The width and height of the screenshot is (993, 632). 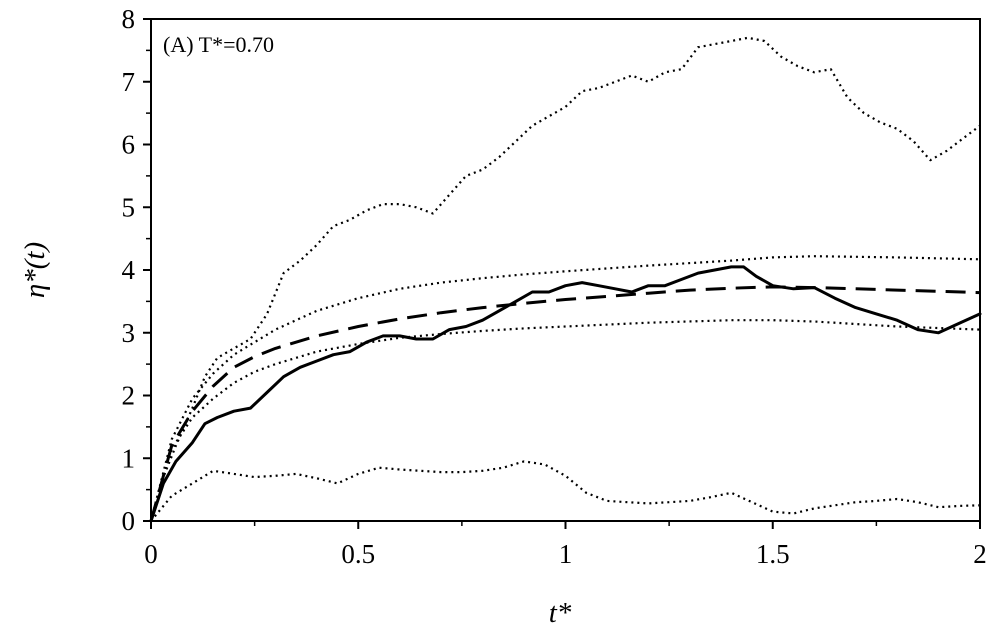 What do you see at coordinates (35, 270) in the screenshot?
I see `y-axis-title: η*(t)` at bounding box center [35, 270].